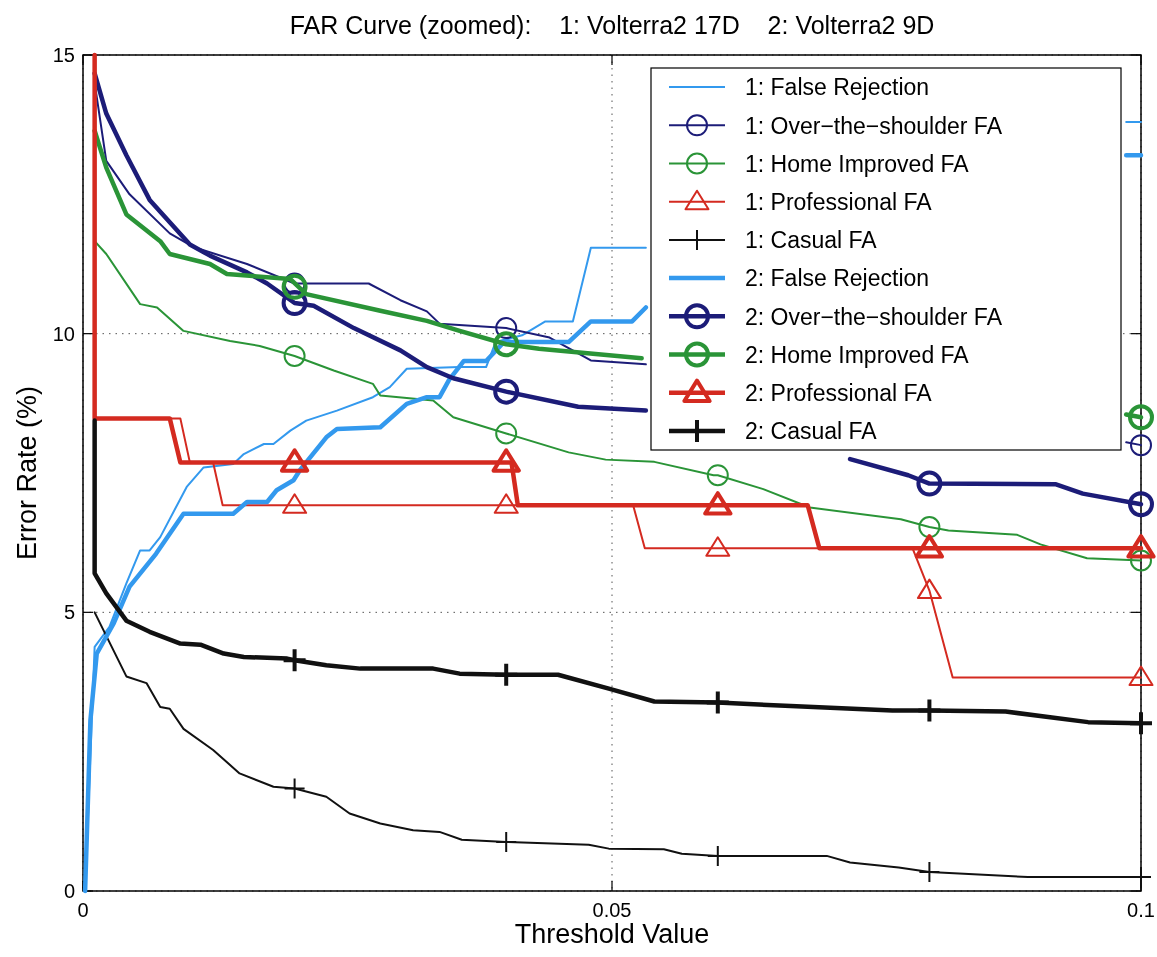 The width and height of the screenshot is (1157, 957). What do you see at coordinates (857, 354) in the screenshot?
I see `legend-label: 2: Home Improved FA` at bounding box center [857, 354].